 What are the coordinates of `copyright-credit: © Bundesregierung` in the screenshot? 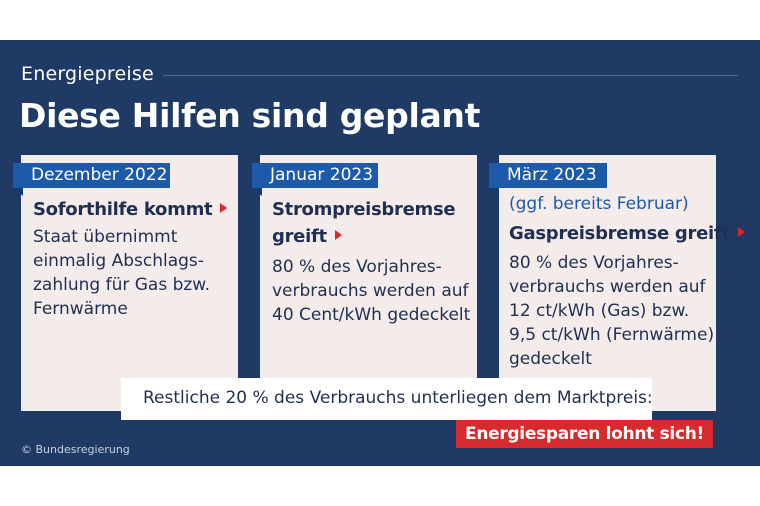 It's located at (75, 449).